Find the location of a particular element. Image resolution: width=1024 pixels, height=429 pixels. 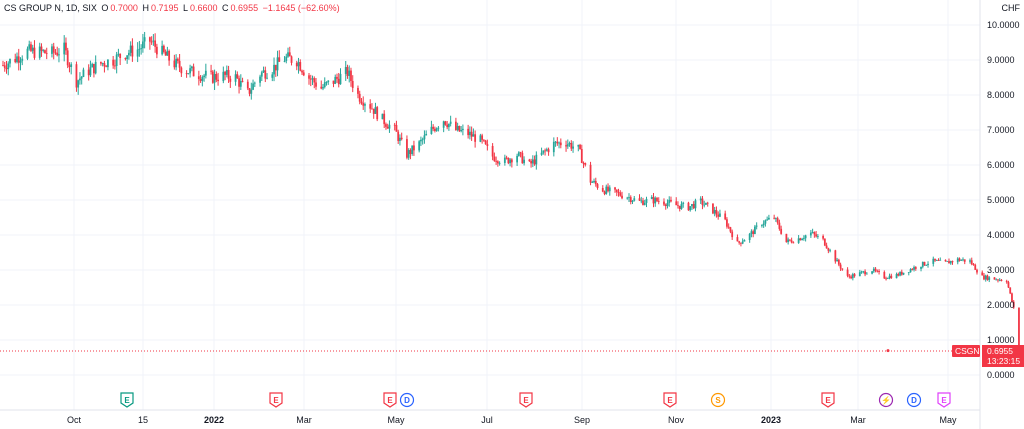

split-icon is located at coordinates (718, 400).